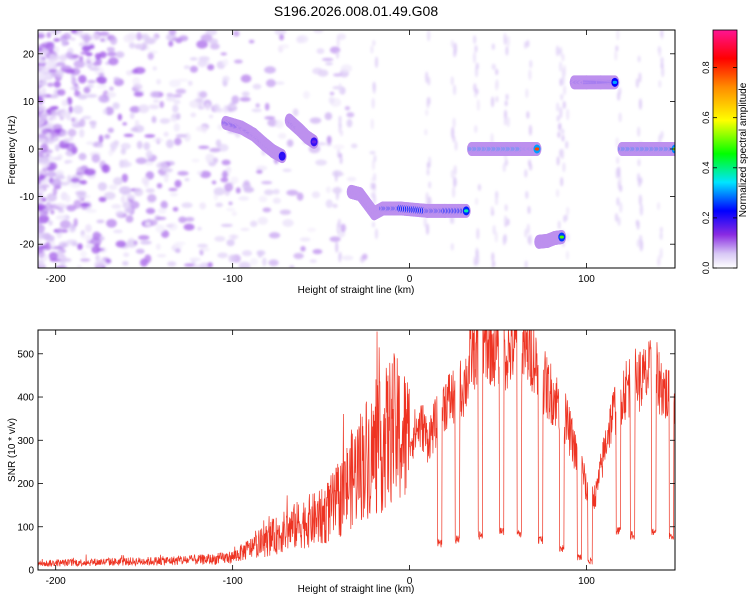 This screenshot has width=750, height=600. I want to click on x-tick-label: -200, so click(56, 581).